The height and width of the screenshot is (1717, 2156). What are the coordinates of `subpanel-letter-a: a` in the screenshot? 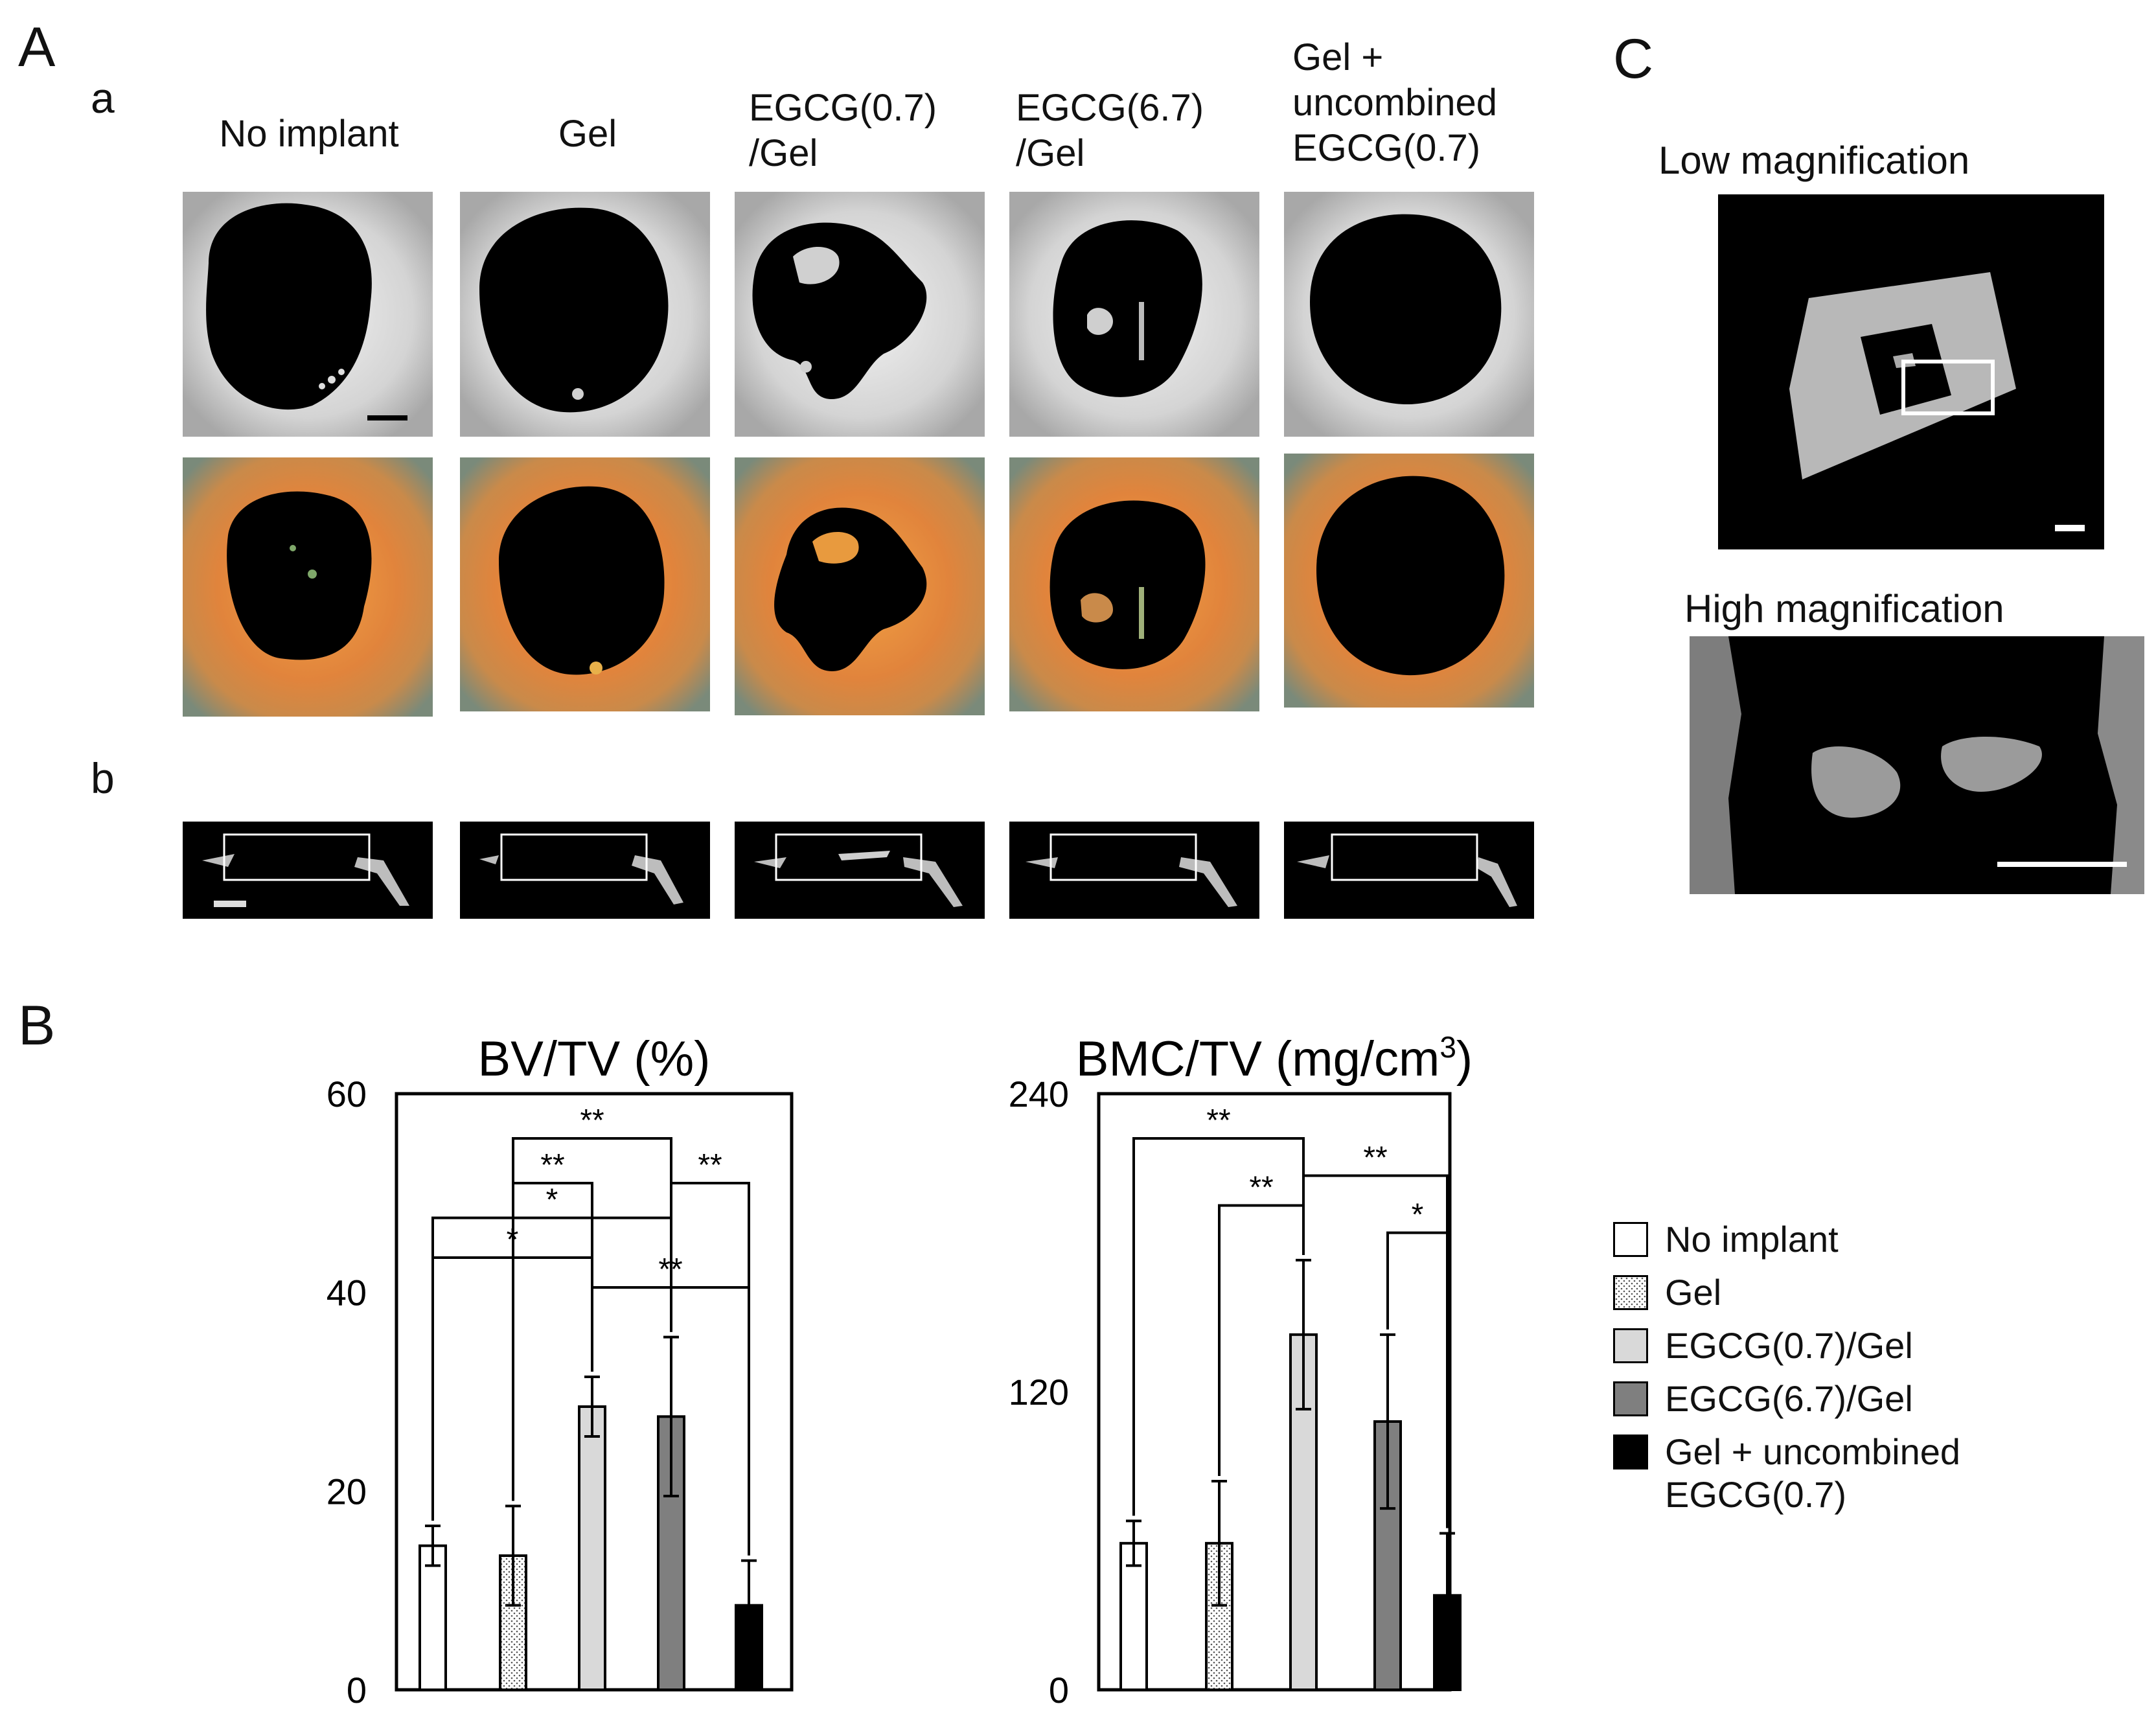 It's located at (103, 98).